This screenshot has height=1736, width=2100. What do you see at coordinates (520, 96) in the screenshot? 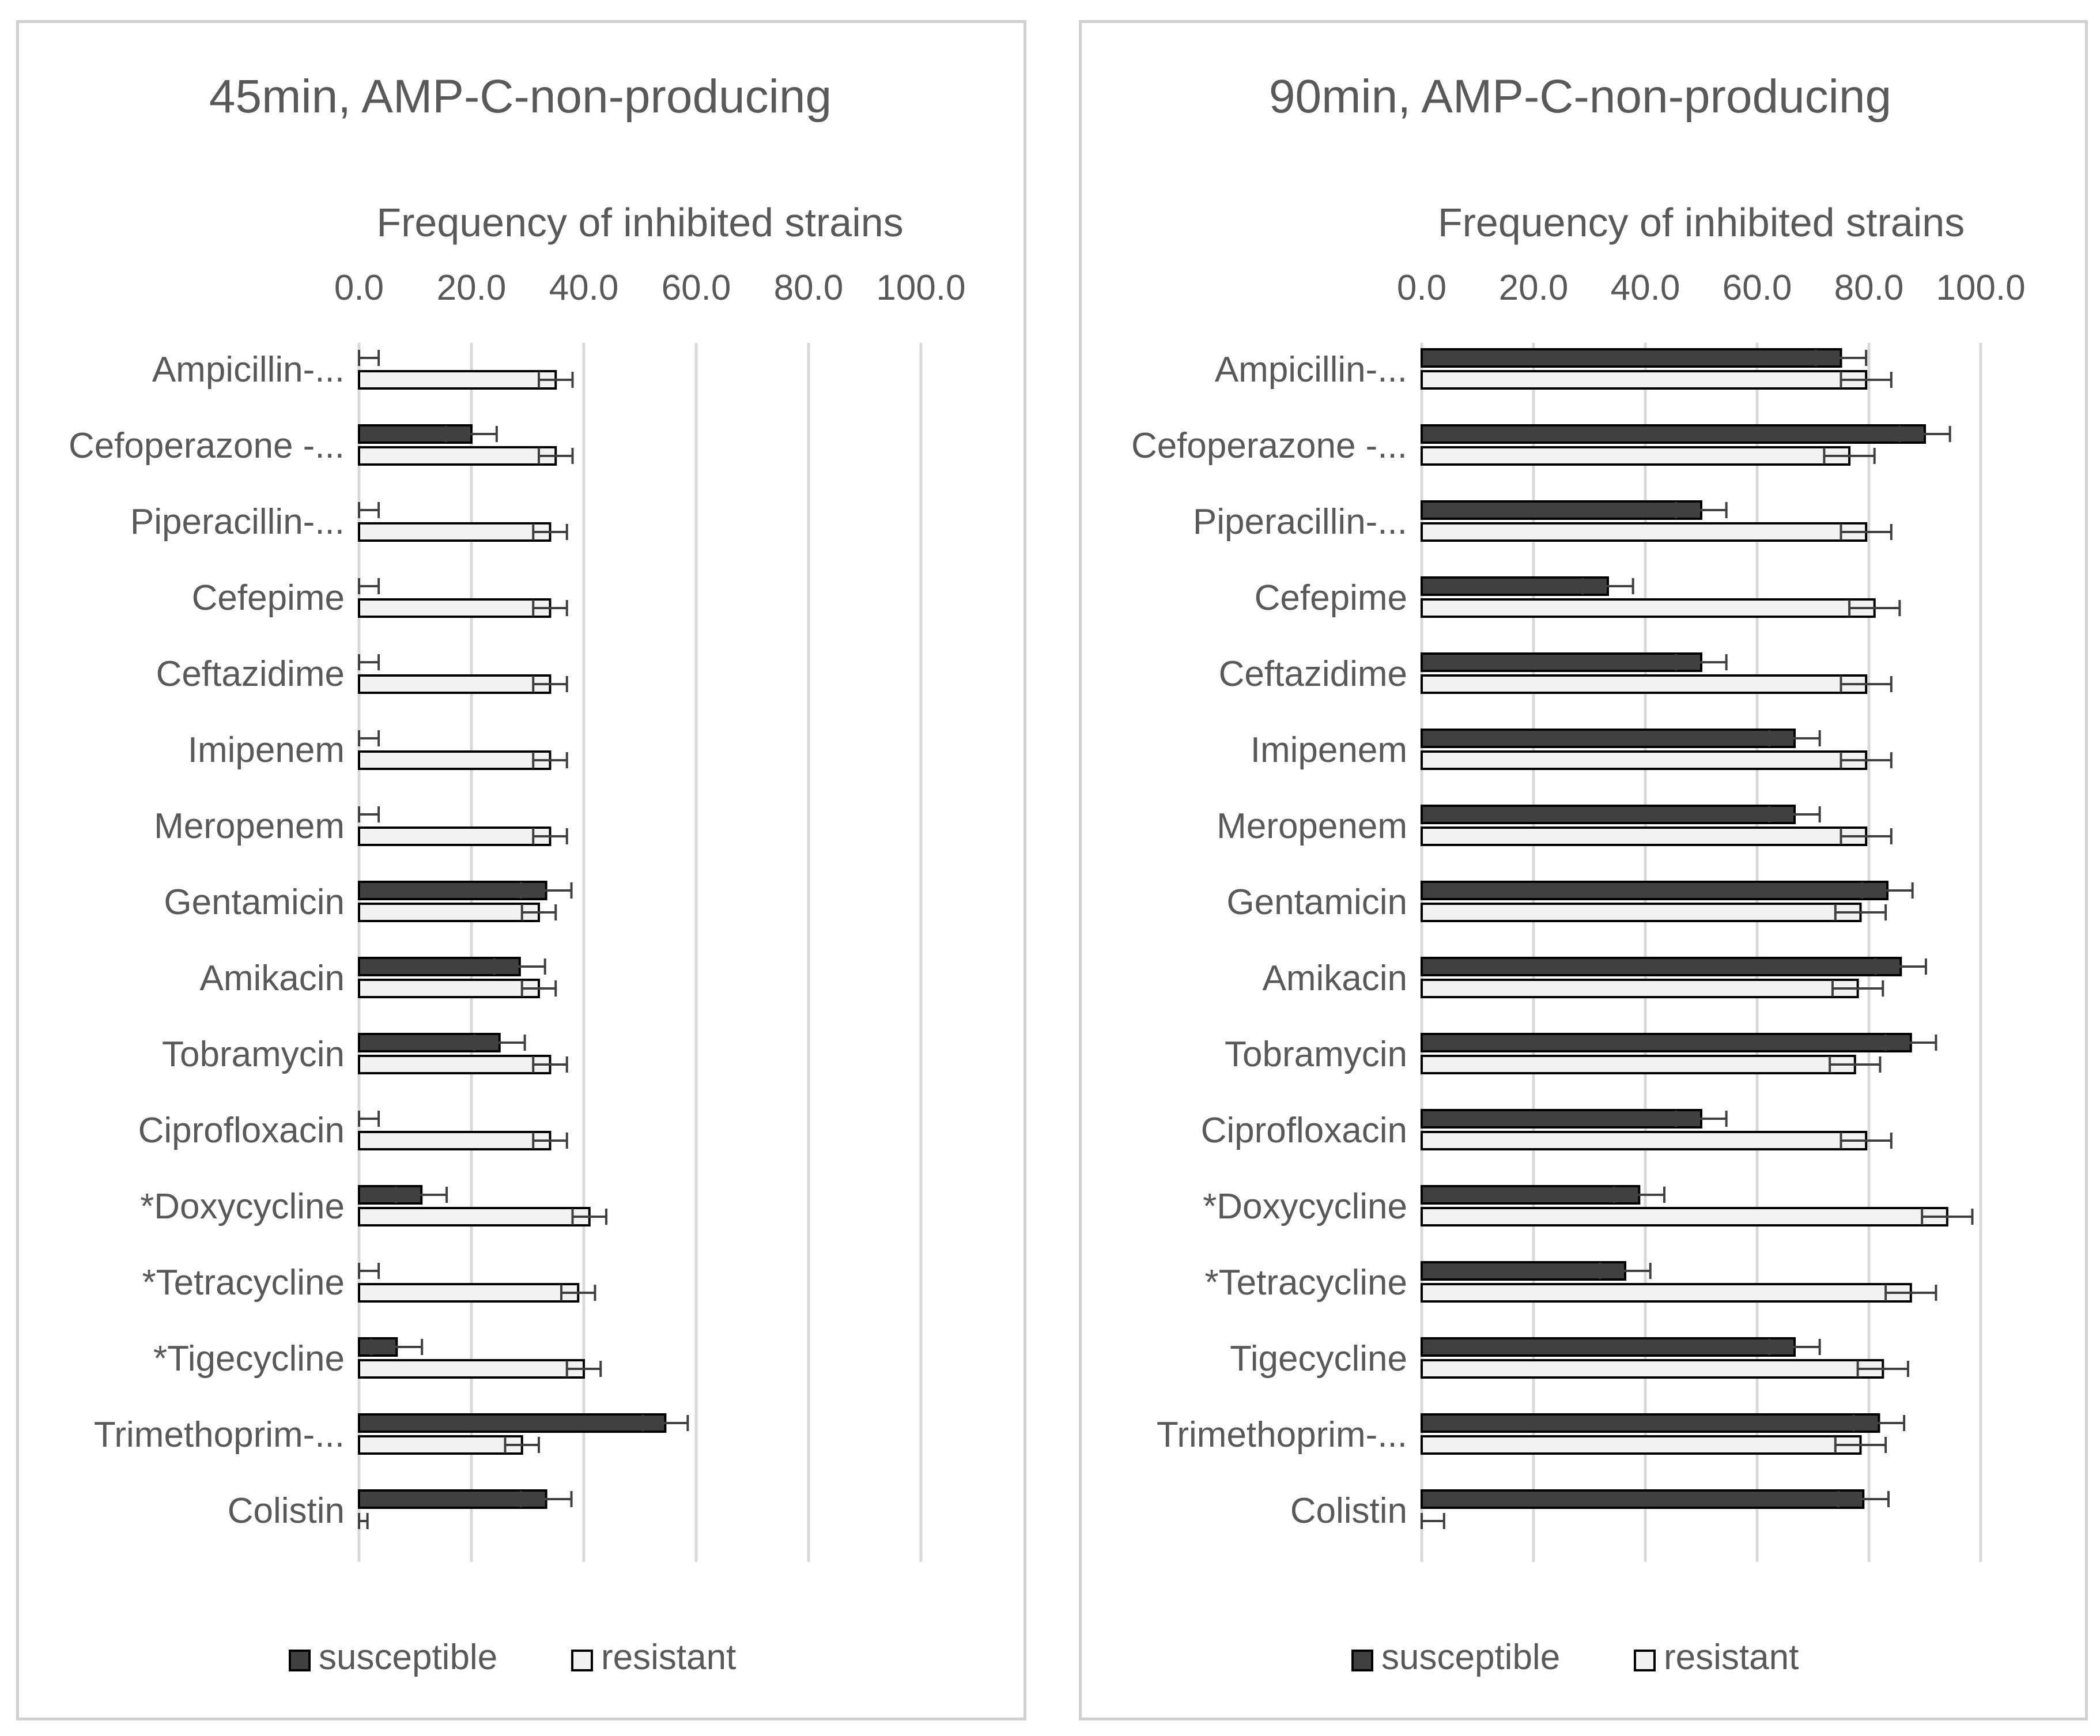
I see `chart-title: 45min, AMP-C-non-producing` at bounding box center [520, 96].